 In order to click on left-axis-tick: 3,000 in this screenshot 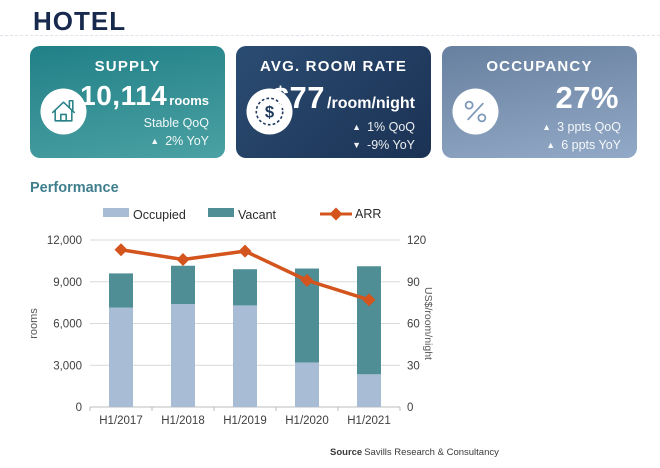, I will do `click(67, 366)`.